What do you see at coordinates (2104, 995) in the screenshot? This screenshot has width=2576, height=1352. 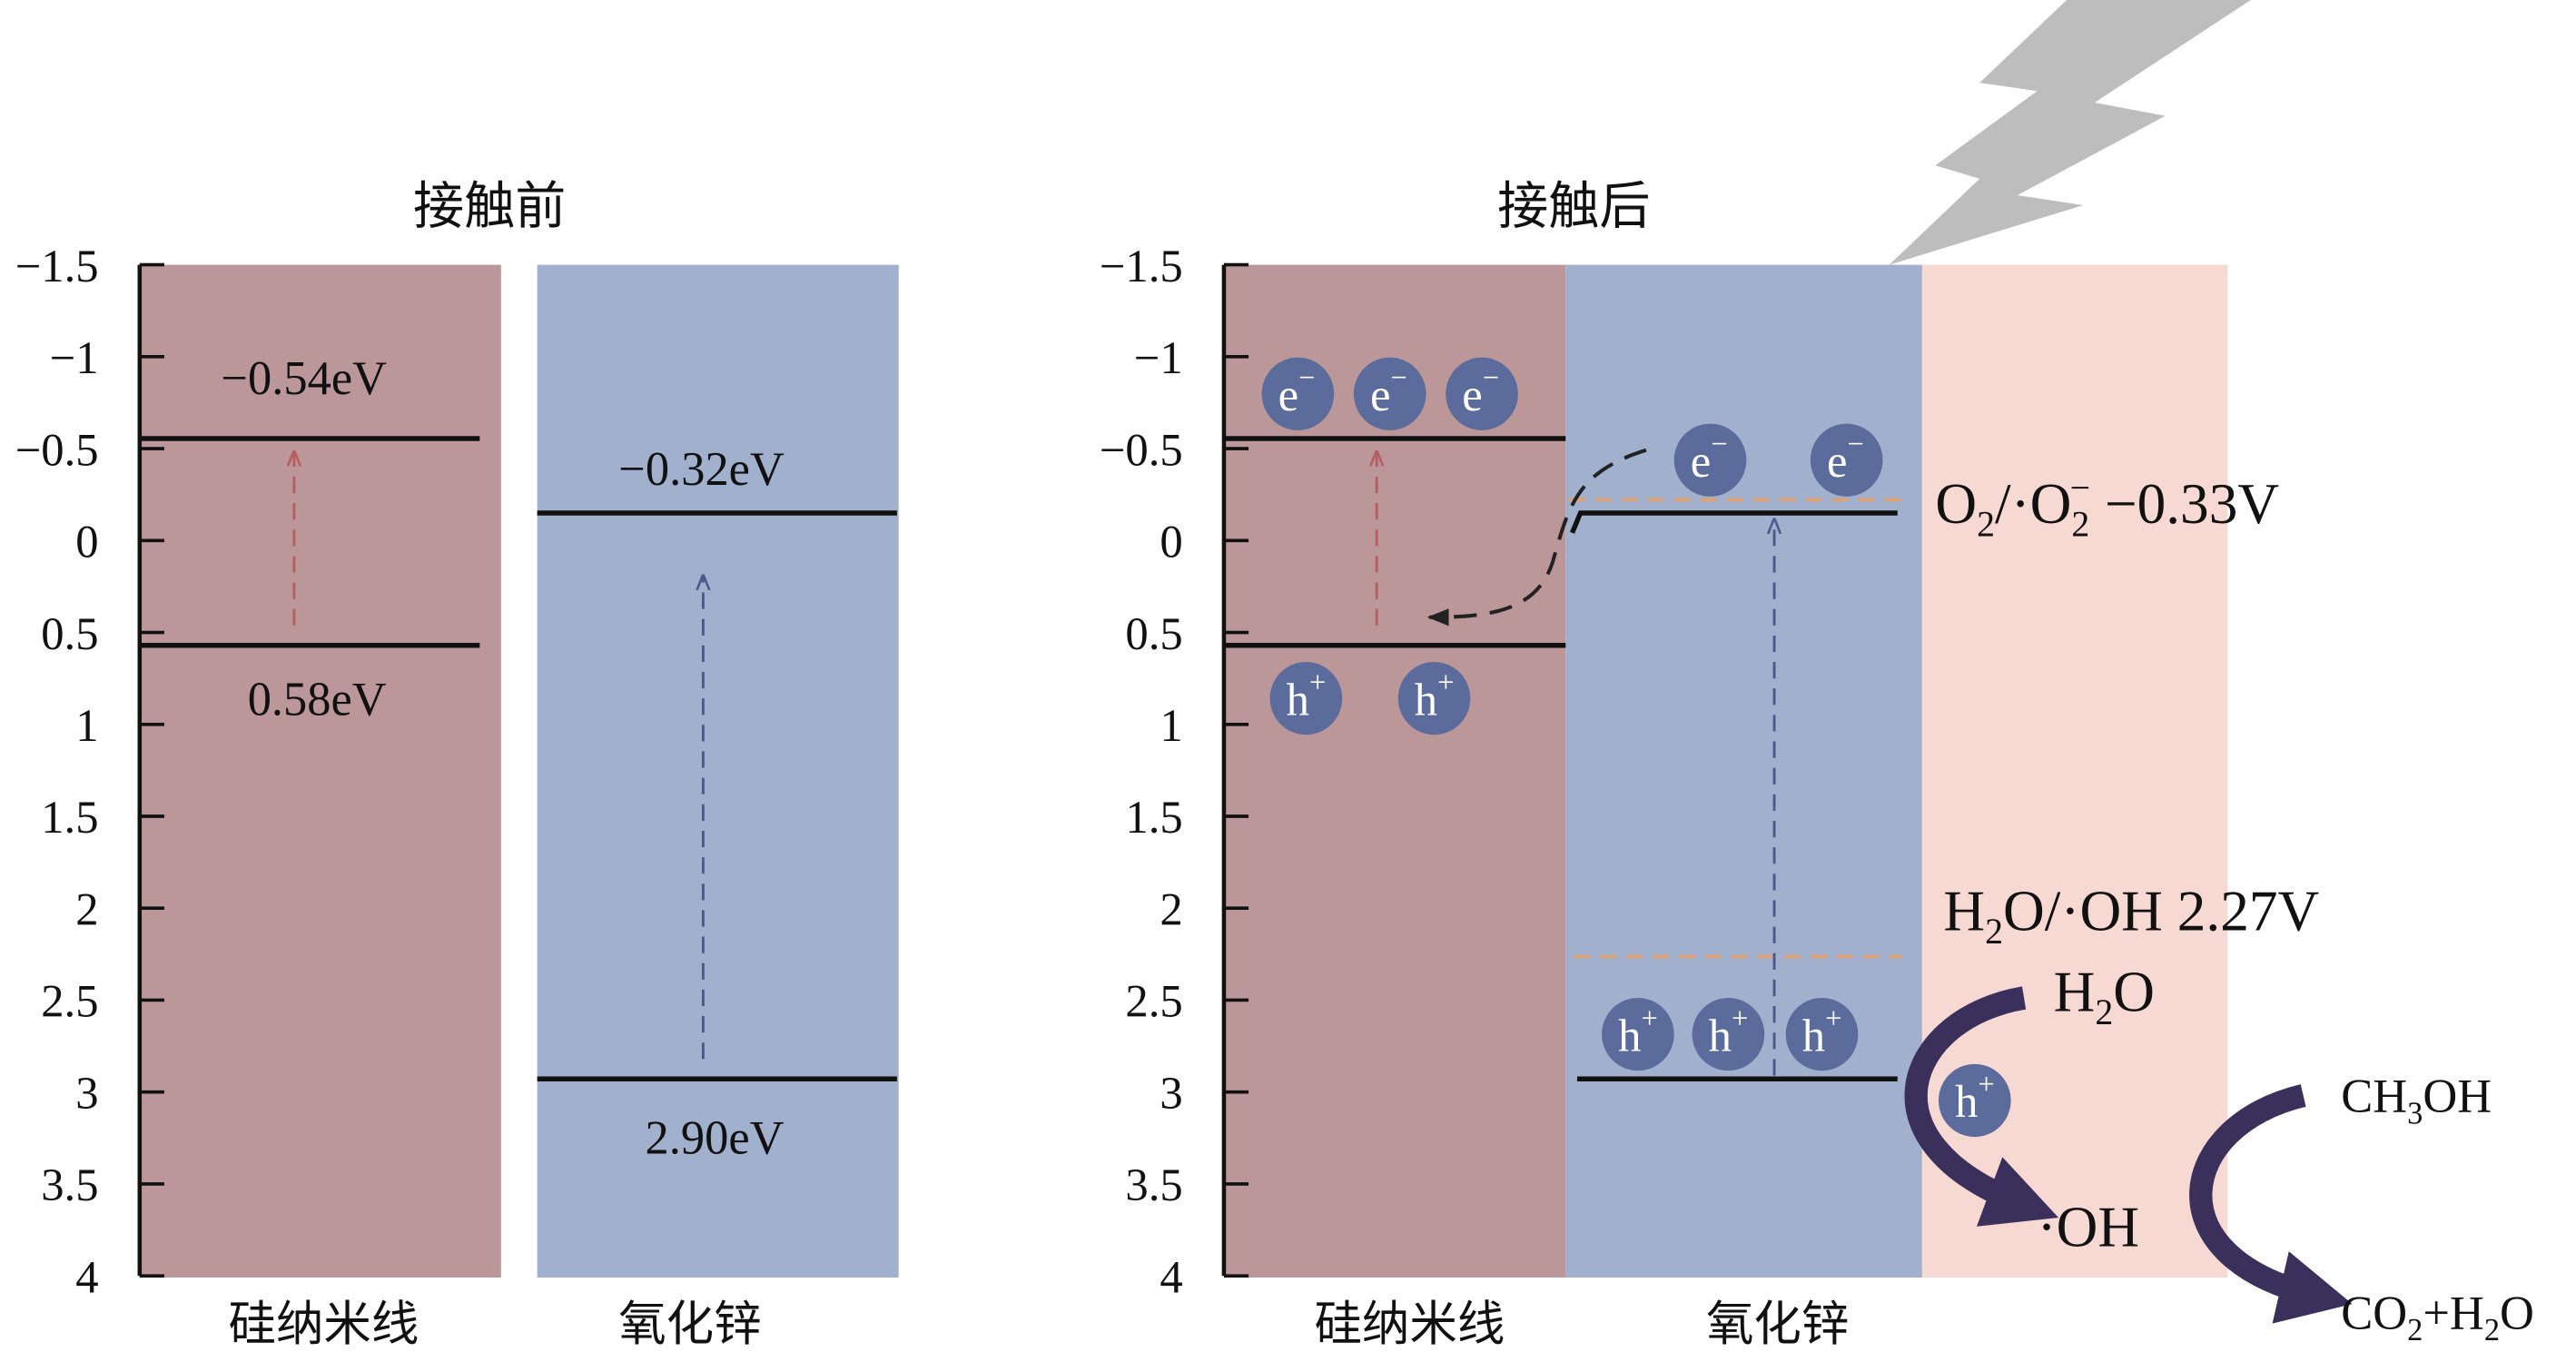 I see `species: H2O` at bounding box center [2104, 995].